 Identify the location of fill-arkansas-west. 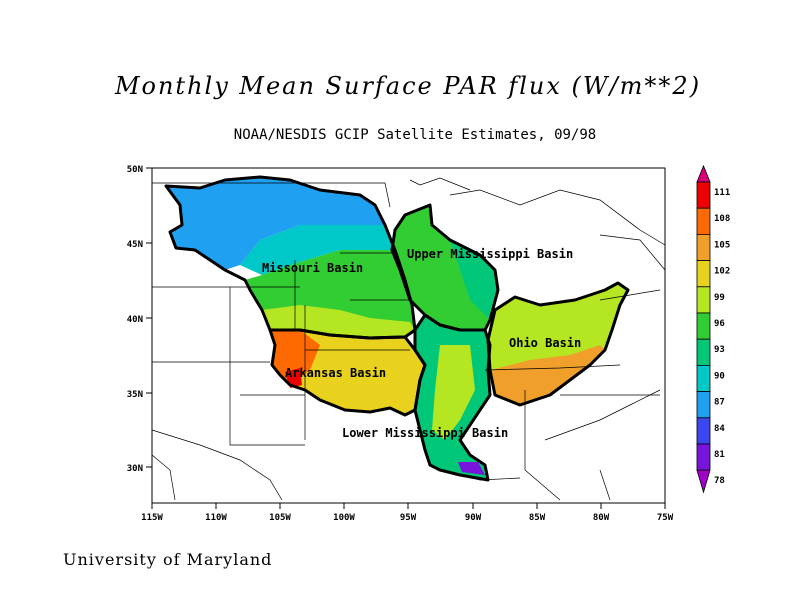
(295, 357).